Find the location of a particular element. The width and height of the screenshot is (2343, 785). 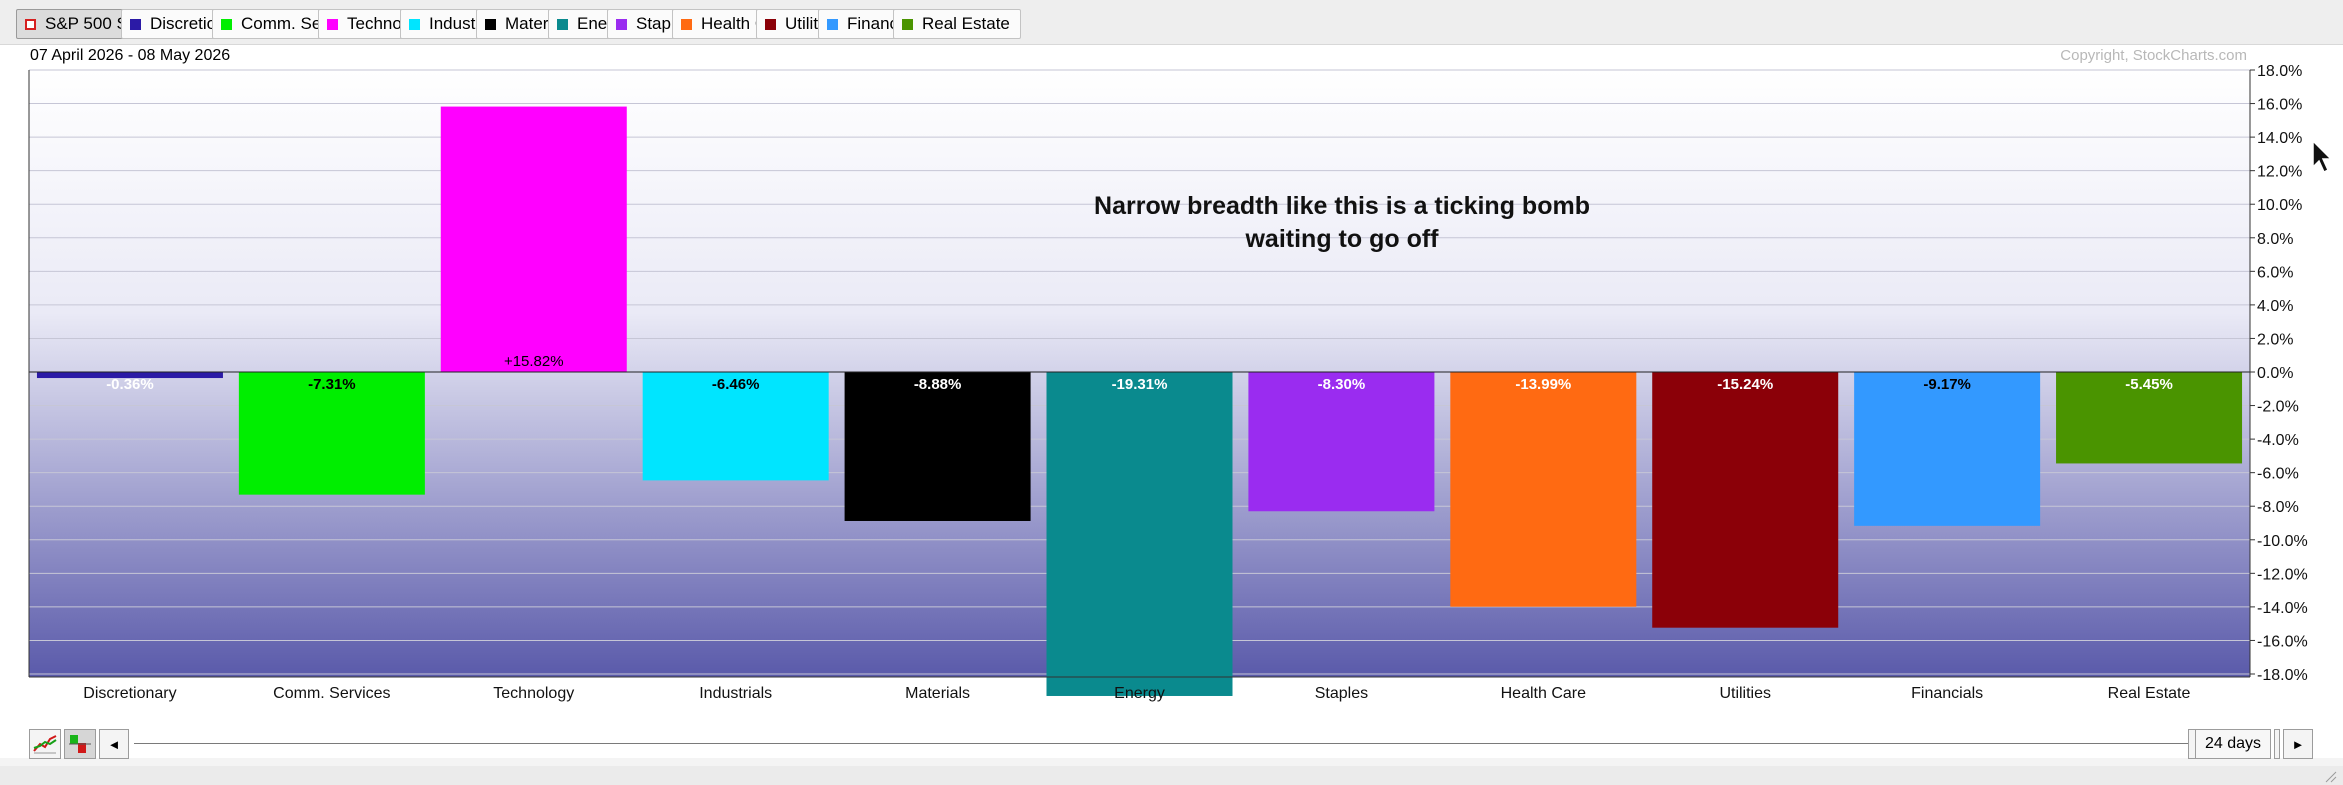

y-tick-label: 18.0% is located at coordinates (2279, 71).